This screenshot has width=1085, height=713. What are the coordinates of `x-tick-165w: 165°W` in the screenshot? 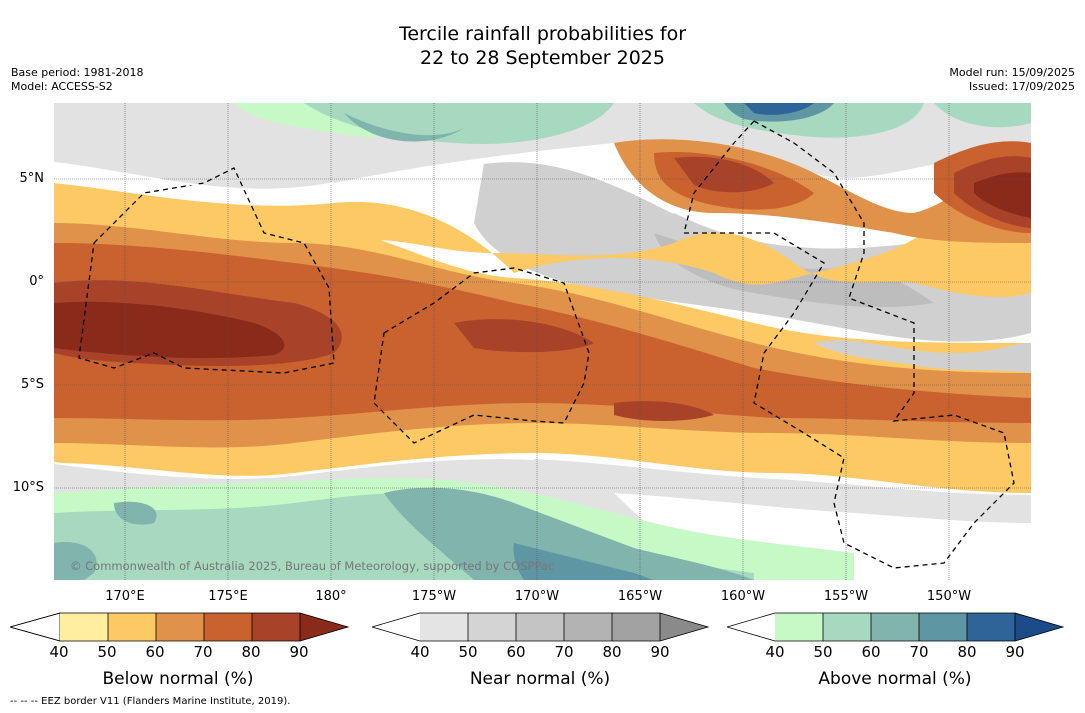 It's located at (640, 596).